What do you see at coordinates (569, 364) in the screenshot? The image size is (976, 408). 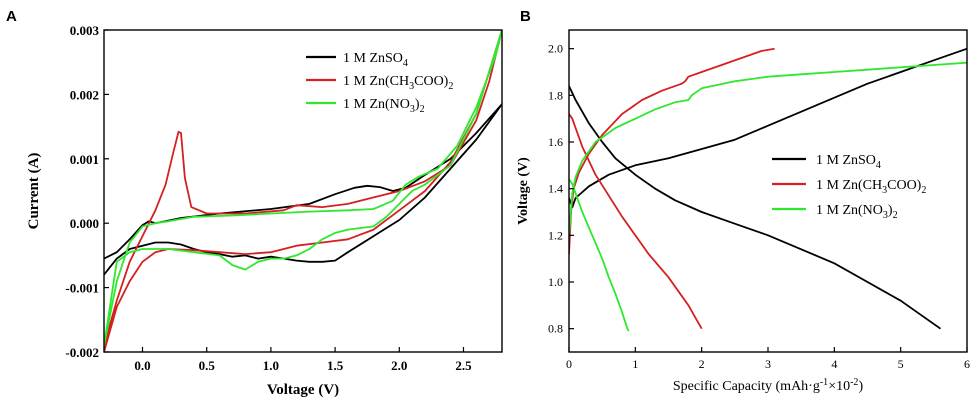 I see `panel-b-x-tick: 0` at bounding box center [569, 364].